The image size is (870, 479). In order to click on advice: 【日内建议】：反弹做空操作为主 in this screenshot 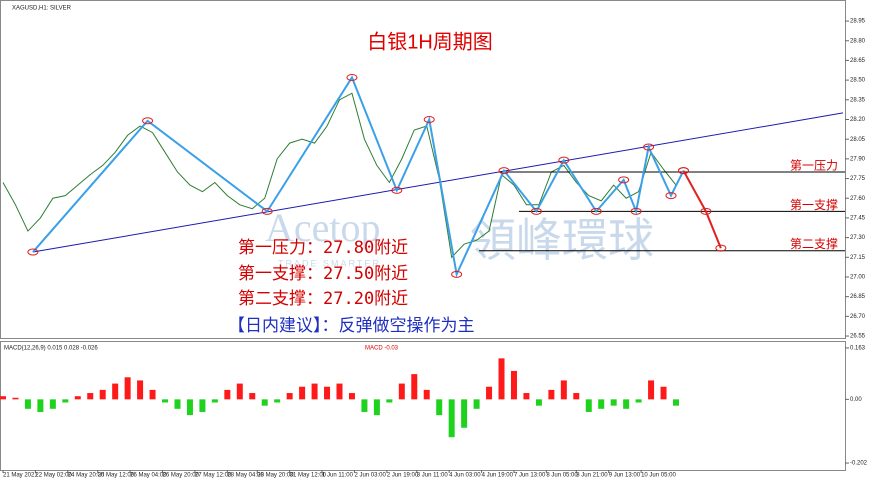, I will do `click(351, 326)`.